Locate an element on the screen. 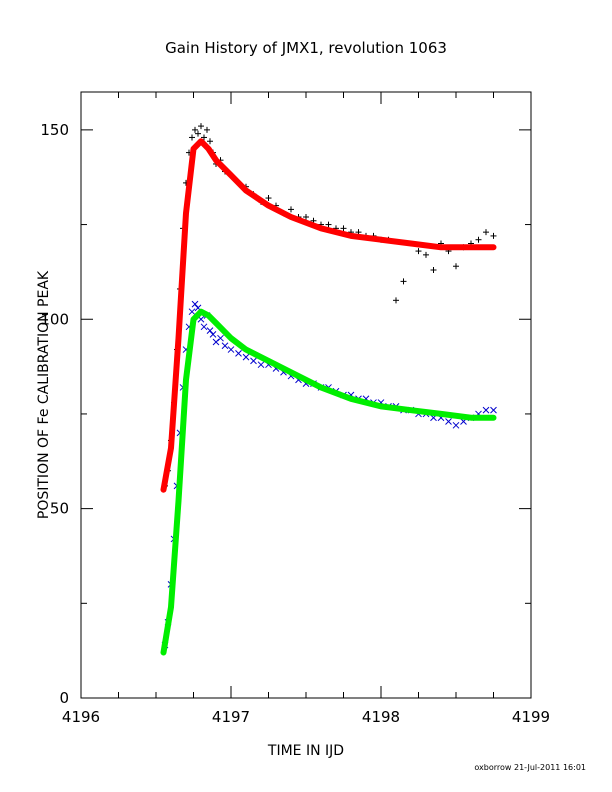 This screenshot has height=792, width=612. footer-stamp: oxborrow 21-Jul-2011 16:01 is located at coordinates (530, 767).